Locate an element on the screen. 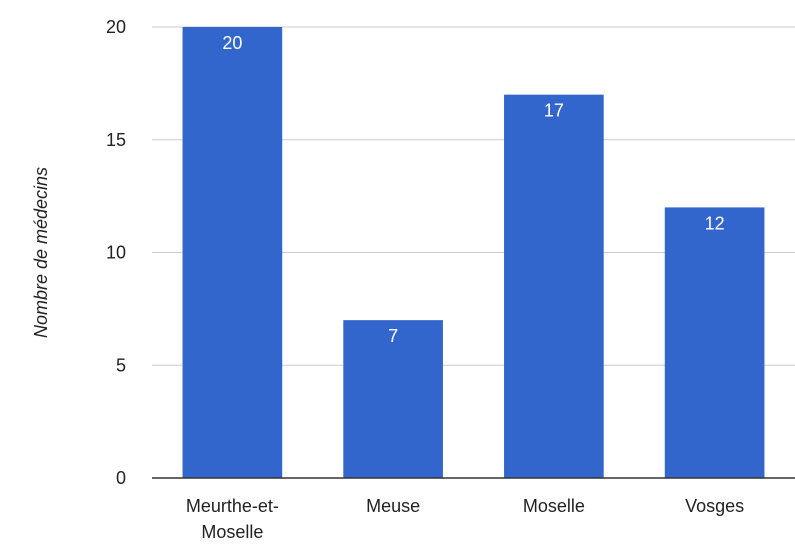 Image resolution: width=795 pixels, height=546 pixels. x-category-label: Vosges is located at coordinates (714, 506).